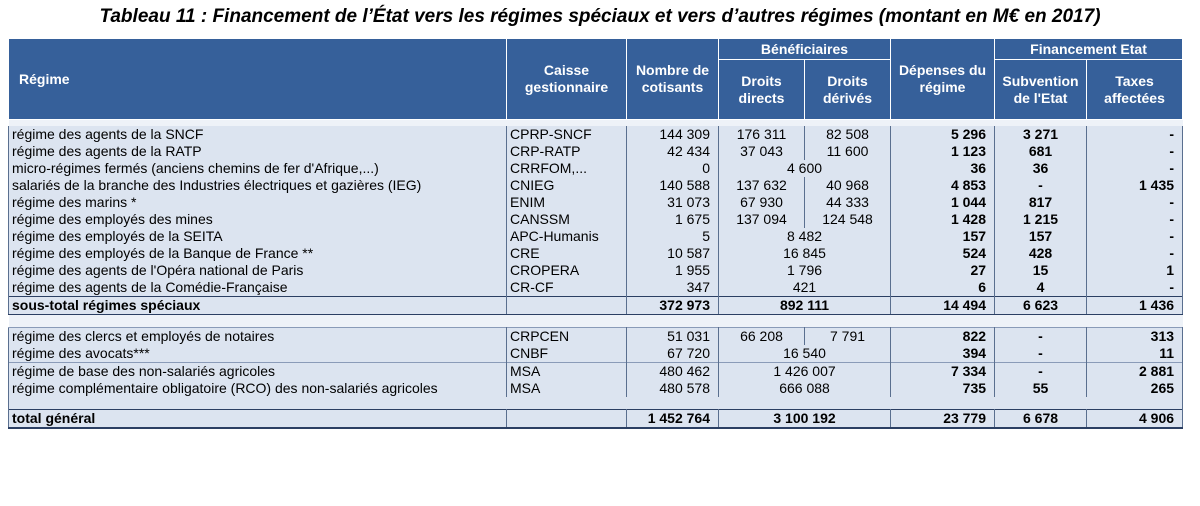 This screenshot has width=1200, height=506. What do you see at coordinates (672, 270) in the screenshot?
I see `cell-nombre: 1 955` at bounding box center [672, 270].